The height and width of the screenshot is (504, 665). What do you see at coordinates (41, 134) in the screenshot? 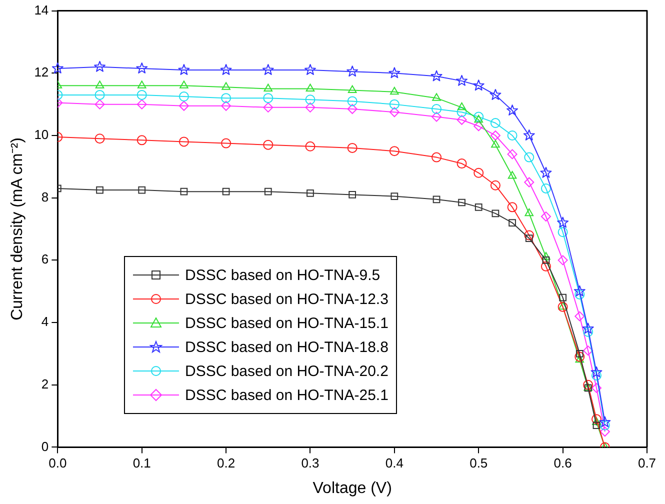
I see `y-tick-label: 10` at bounding box center [41, 134].